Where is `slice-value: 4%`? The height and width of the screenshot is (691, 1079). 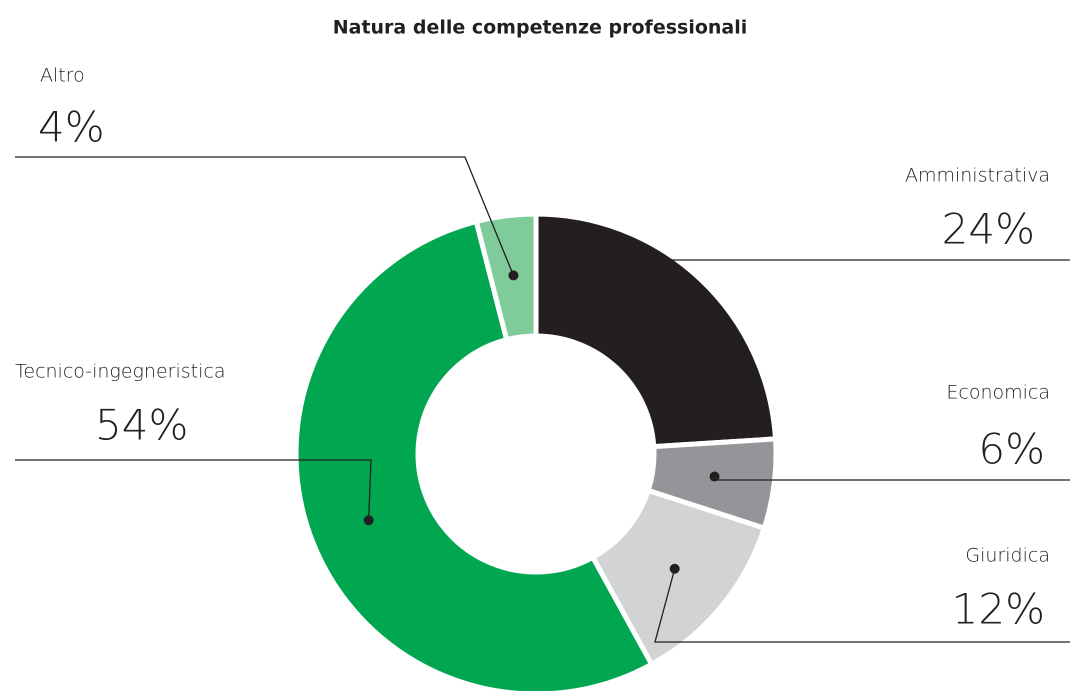 slice-value: 4% is located at coordinates (71, 127).